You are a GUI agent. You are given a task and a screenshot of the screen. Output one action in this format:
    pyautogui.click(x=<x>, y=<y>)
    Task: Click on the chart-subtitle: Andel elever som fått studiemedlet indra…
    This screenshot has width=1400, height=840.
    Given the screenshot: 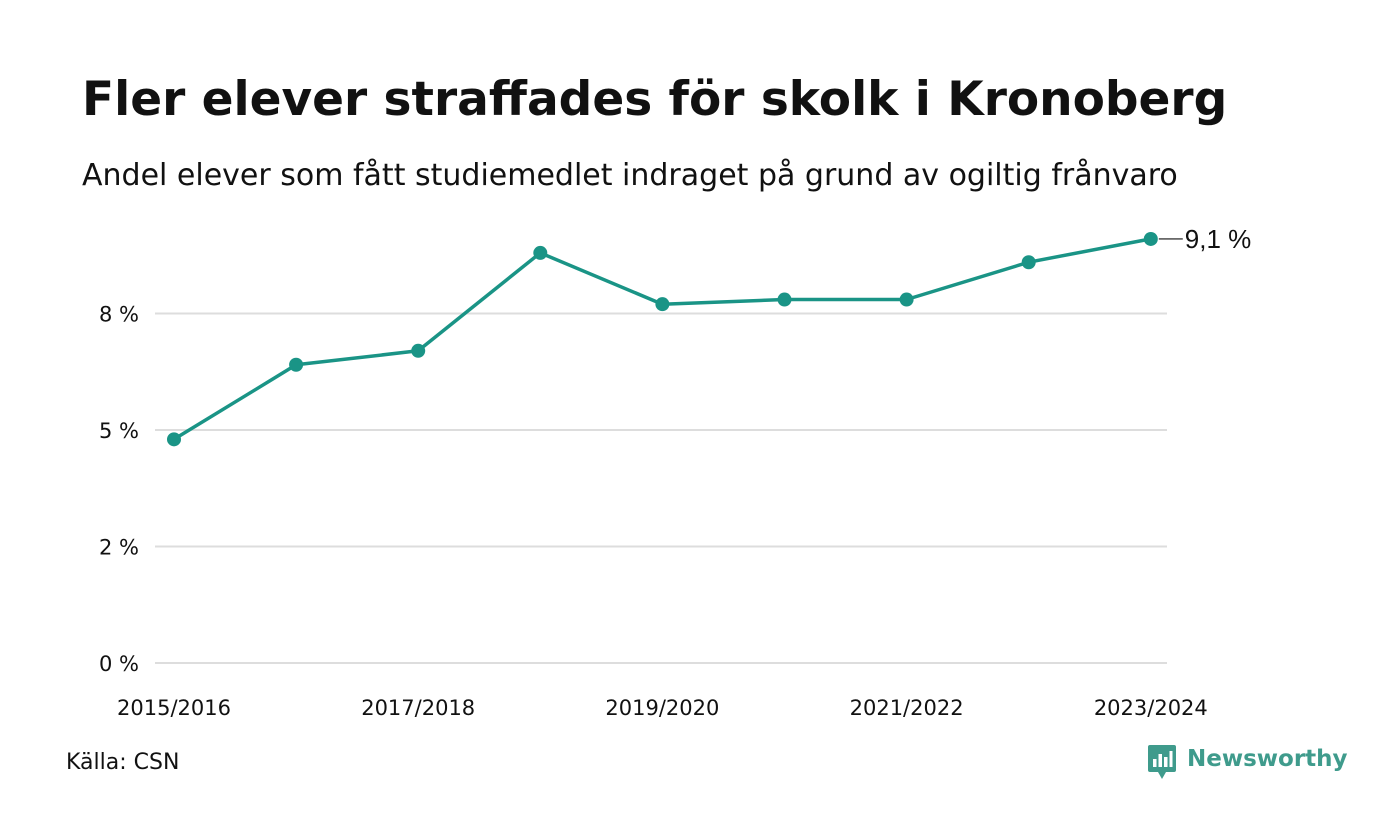 What is the action you would take?
    pyautogui.click(x=630, y=175)
    